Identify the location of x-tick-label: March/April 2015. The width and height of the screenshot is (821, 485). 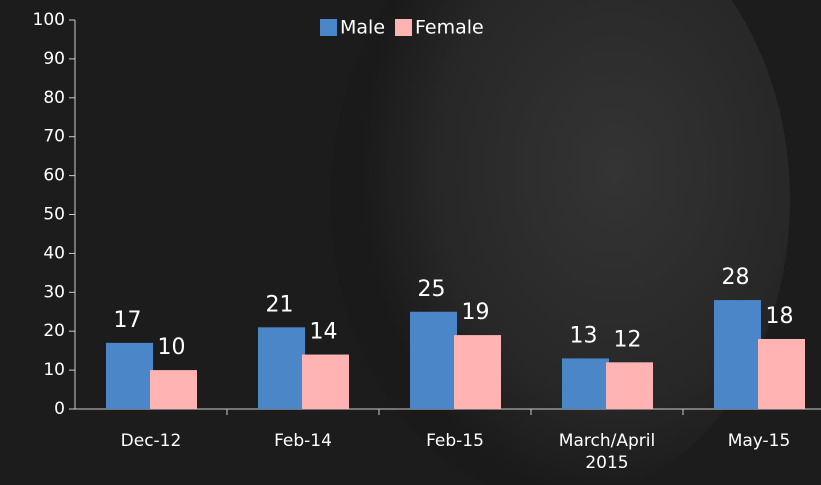
(607, 452).